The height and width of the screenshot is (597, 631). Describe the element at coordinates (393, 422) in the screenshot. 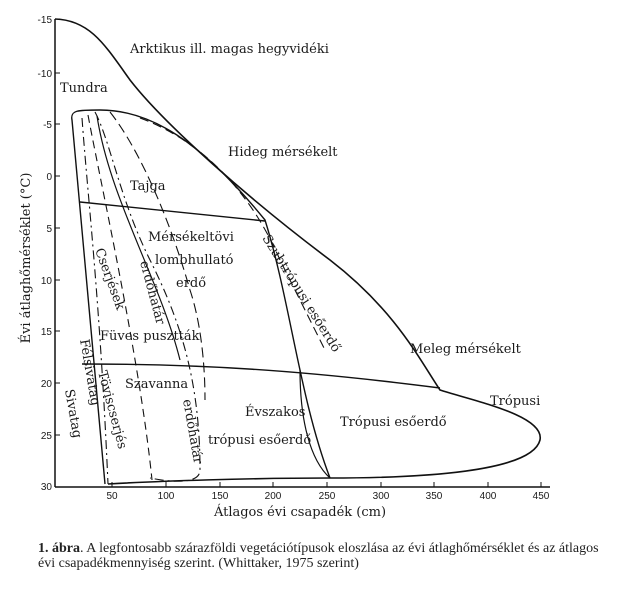

I see `region-tropical-rainforest: Trópusi esőerdő` at that location.